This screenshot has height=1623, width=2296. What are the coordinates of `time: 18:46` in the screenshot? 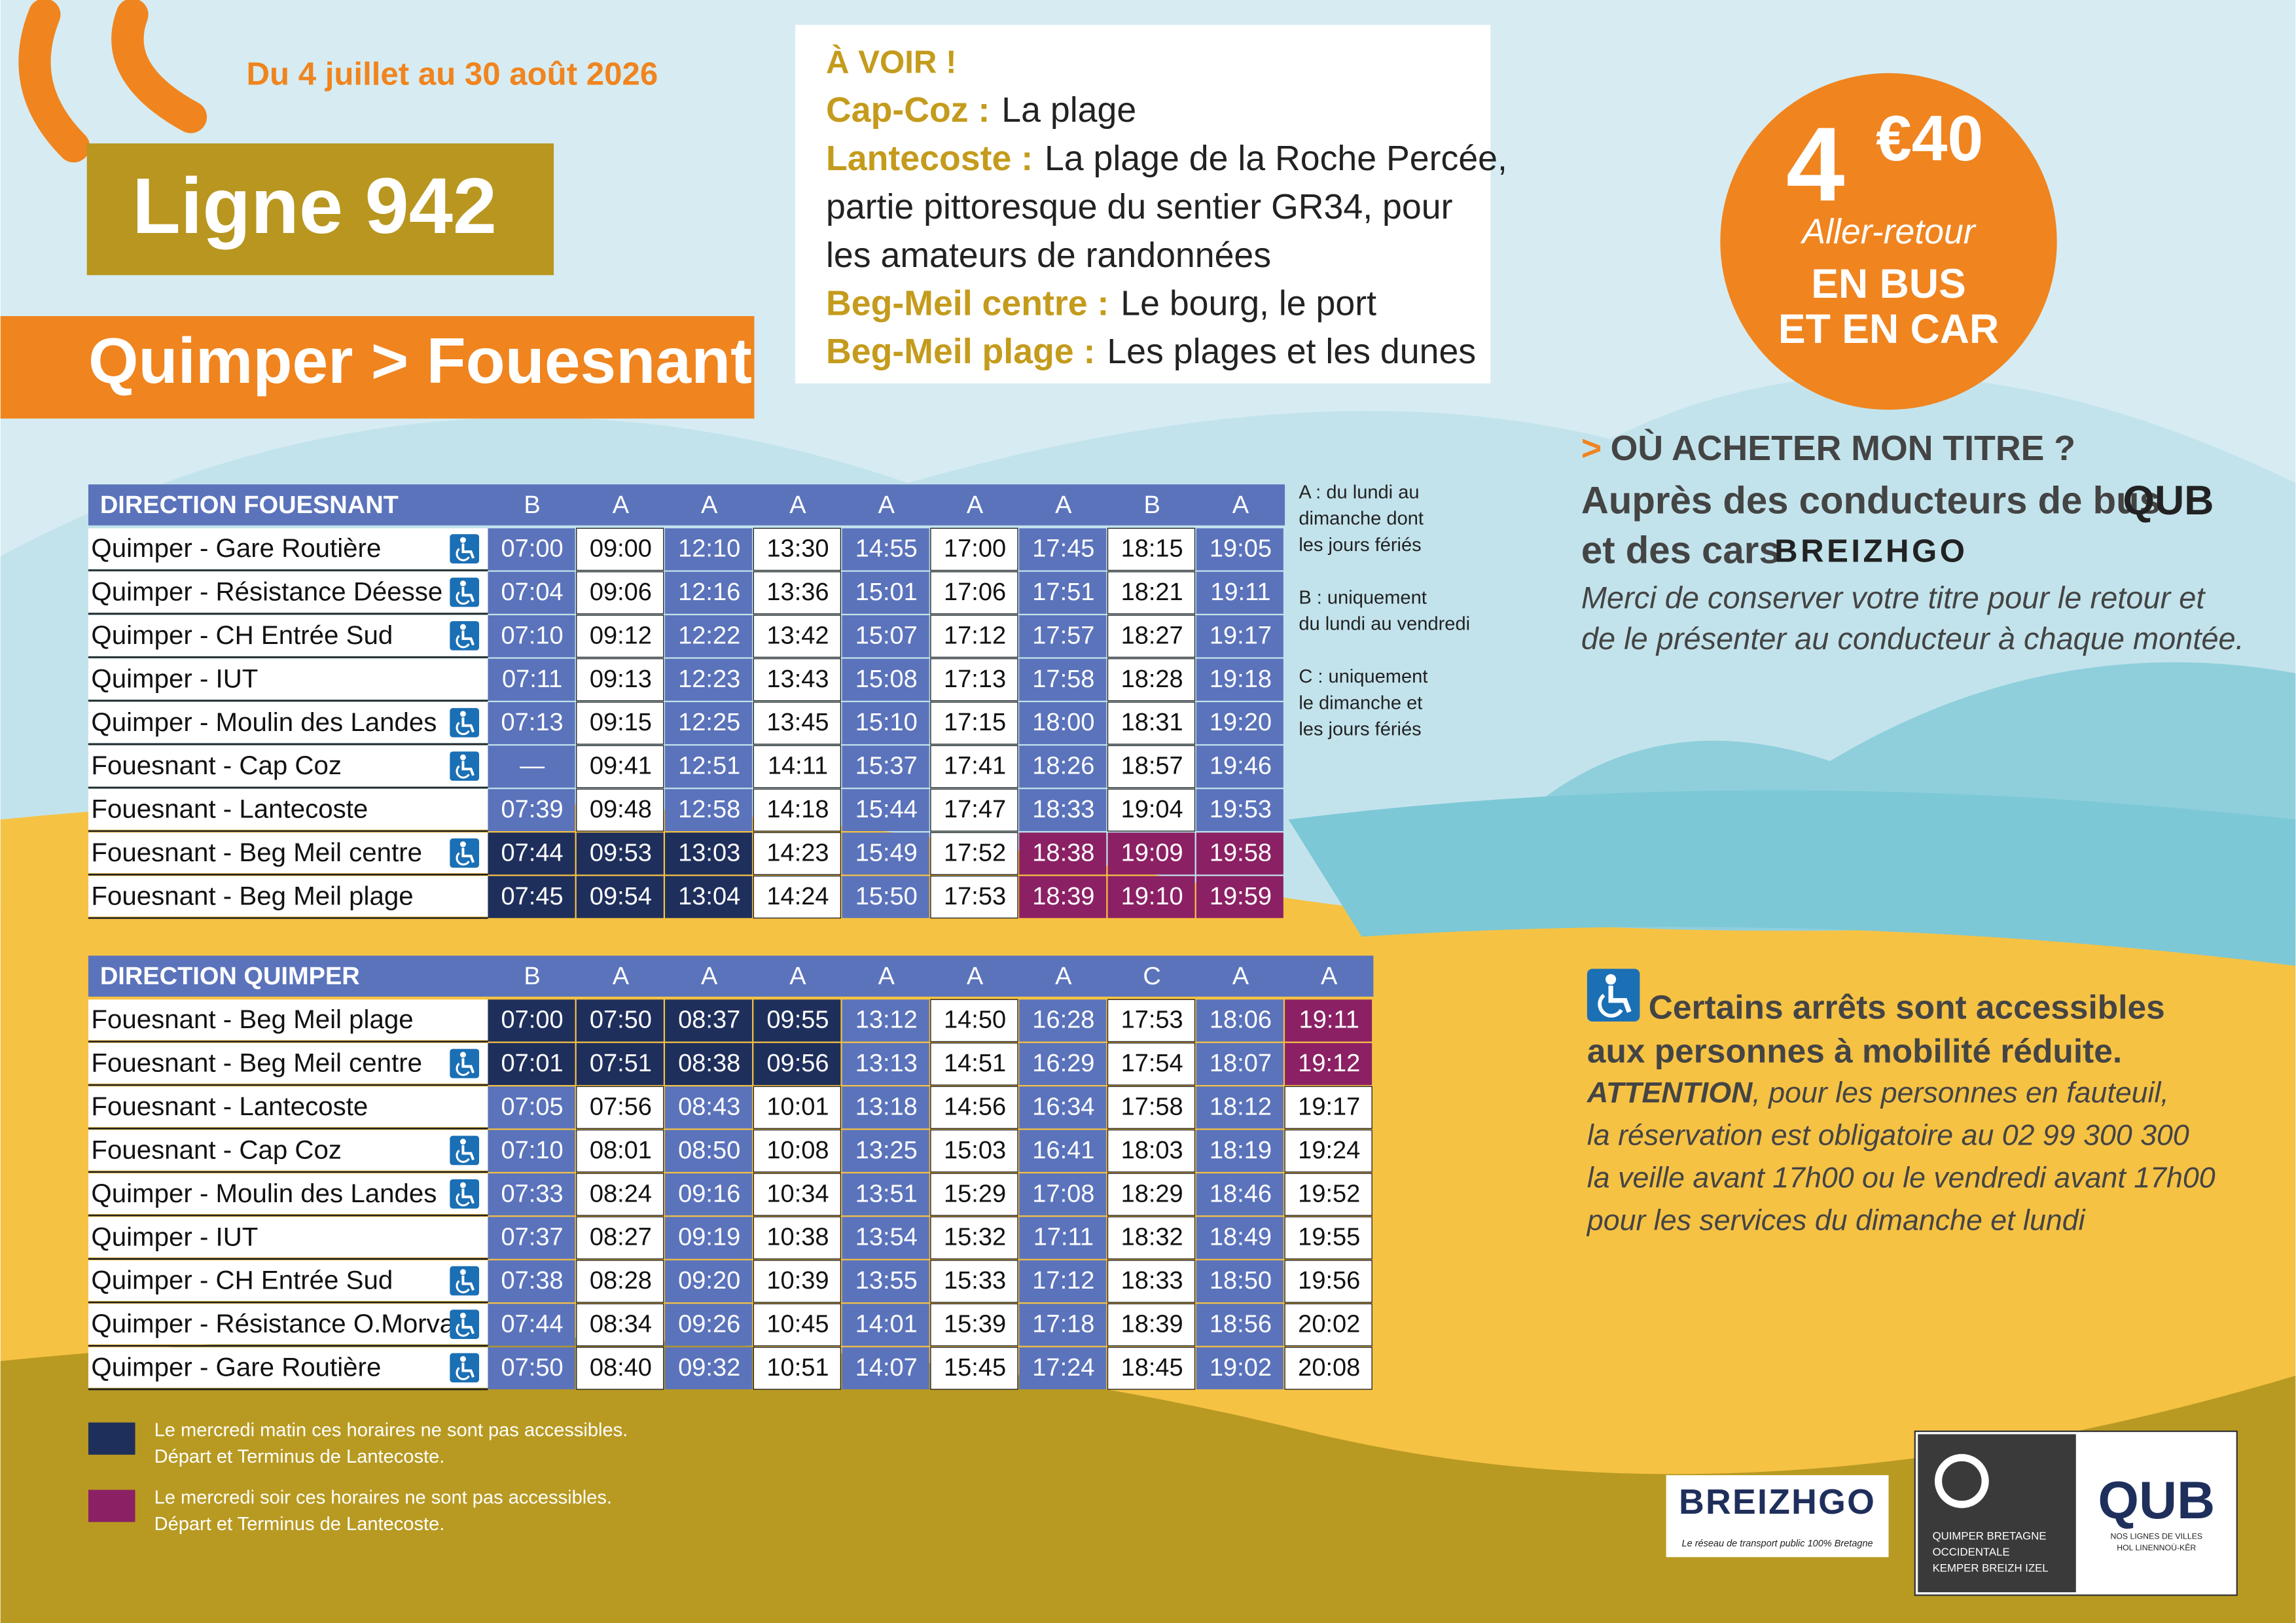 It's located at (1241, 1193).